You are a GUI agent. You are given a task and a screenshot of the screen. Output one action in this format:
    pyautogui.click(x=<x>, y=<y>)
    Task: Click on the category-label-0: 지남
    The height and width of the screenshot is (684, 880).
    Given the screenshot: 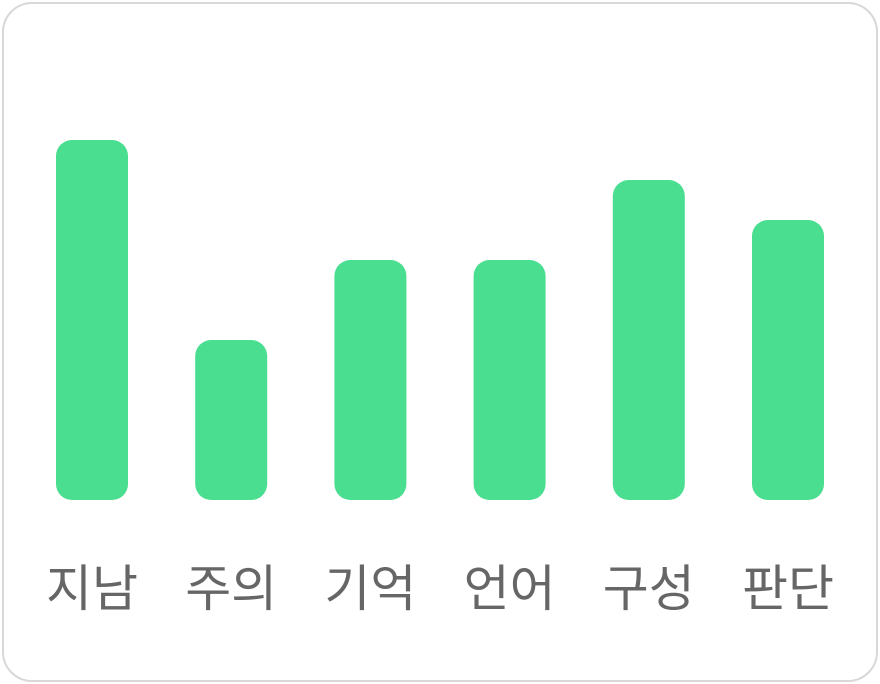 What is the action you would take?
    pyautogui.click(x=92, y=589)
    